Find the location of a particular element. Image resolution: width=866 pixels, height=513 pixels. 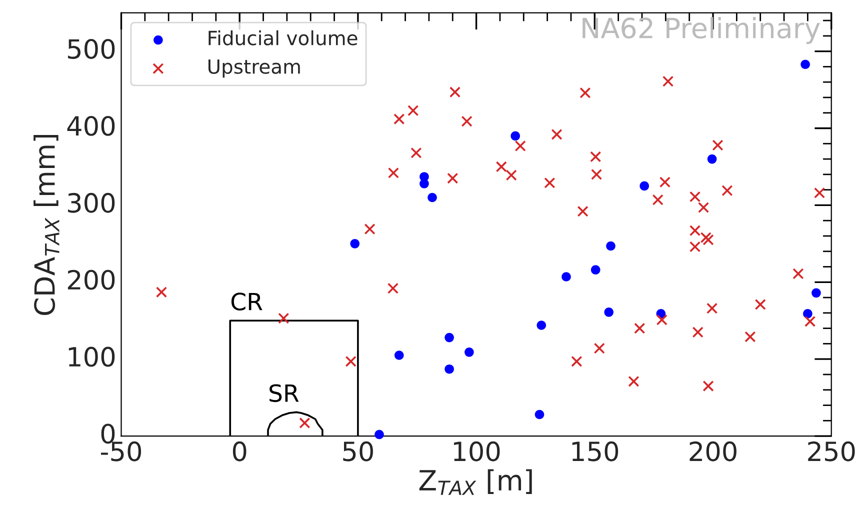

y-tick-label: 400 is located at coordinates (91, 126).